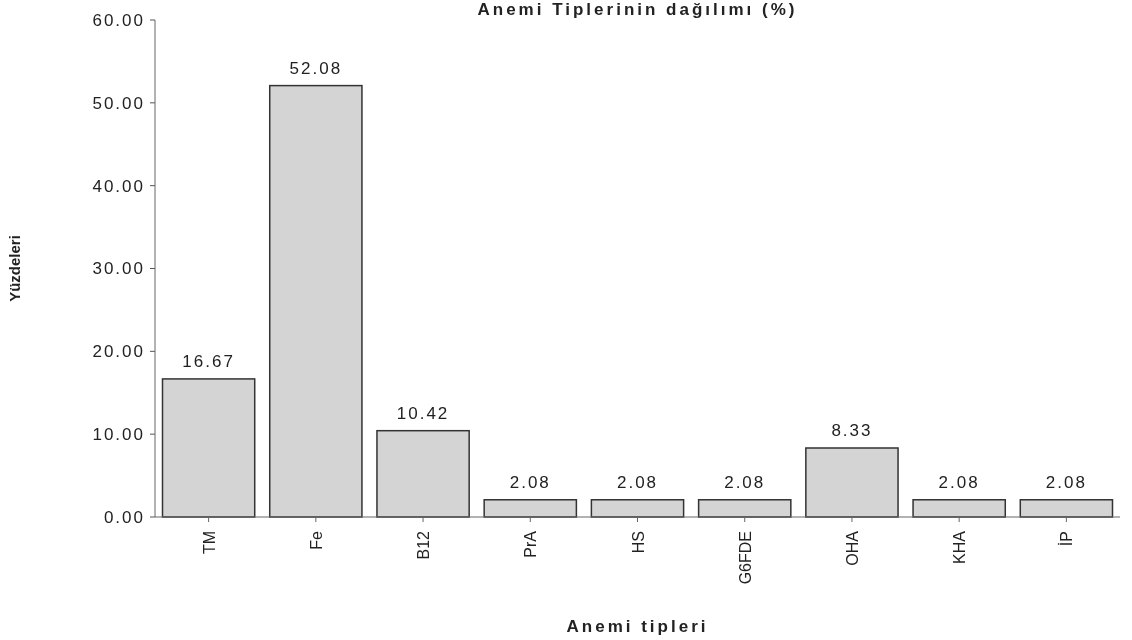  I want to click on x-tick-label: G6FDE, so click(745, 558).